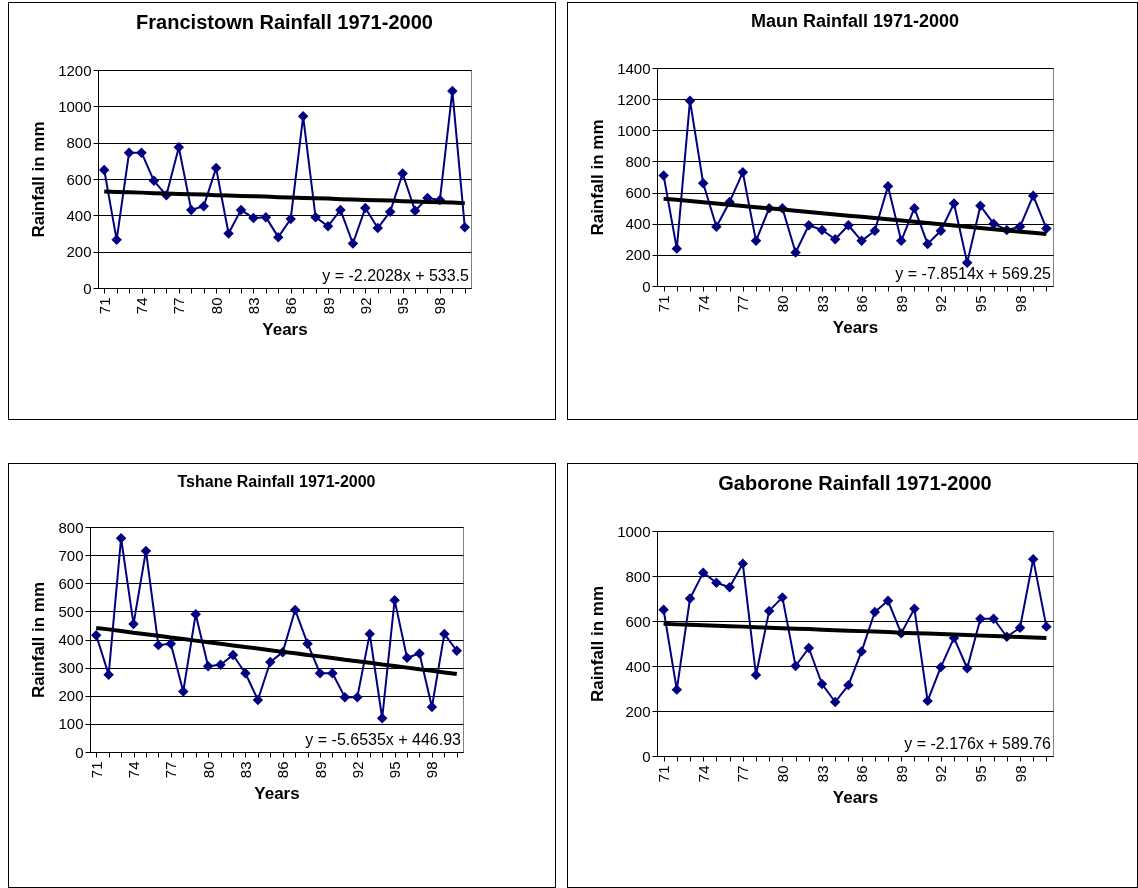 This screenshot has width=1138, height=888. Describe the element at coordinates (973, 273) in the screenshot. I see `annotation: y = -7.8514x + 569.25` at that location.